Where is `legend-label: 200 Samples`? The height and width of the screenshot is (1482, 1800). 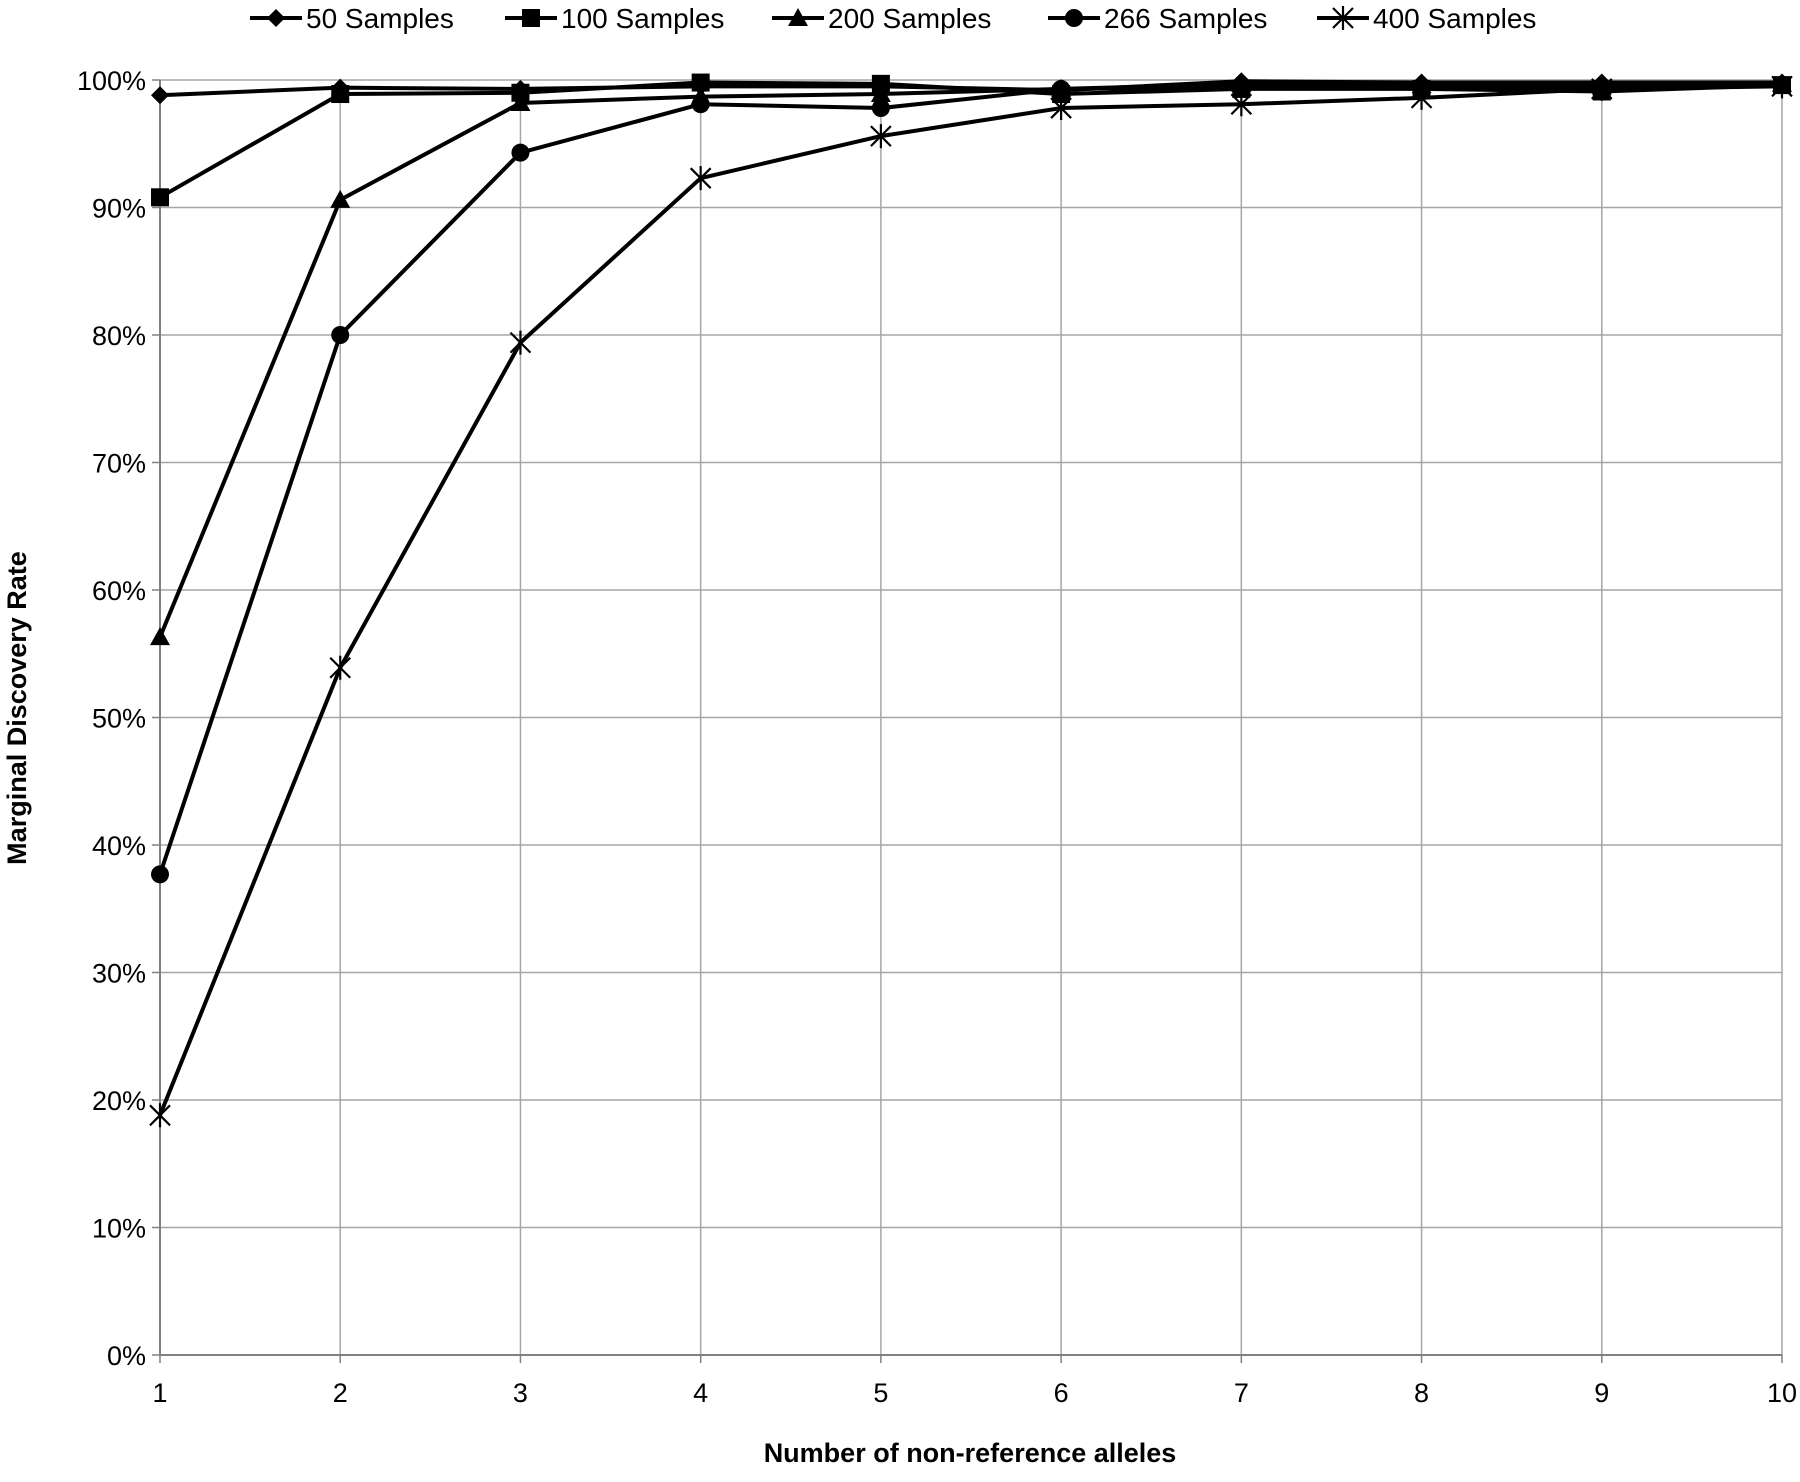 legend-label: 200 Samples is located at coordinates (909, 18).